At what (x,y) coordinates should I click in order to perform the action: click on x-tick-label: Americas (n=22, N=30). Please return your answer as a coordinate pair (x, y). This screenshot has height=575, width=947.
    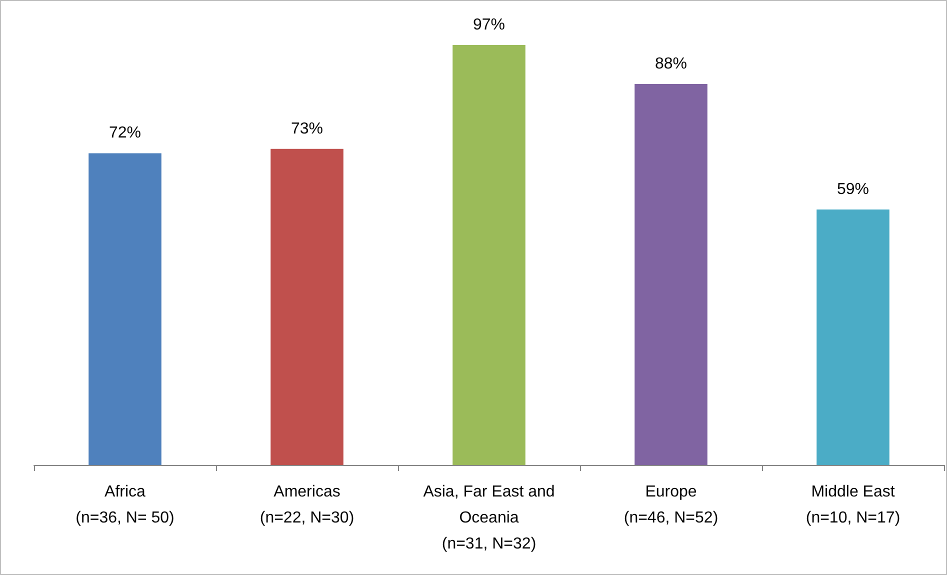
    Looking at the image, I should click on (307, 505).